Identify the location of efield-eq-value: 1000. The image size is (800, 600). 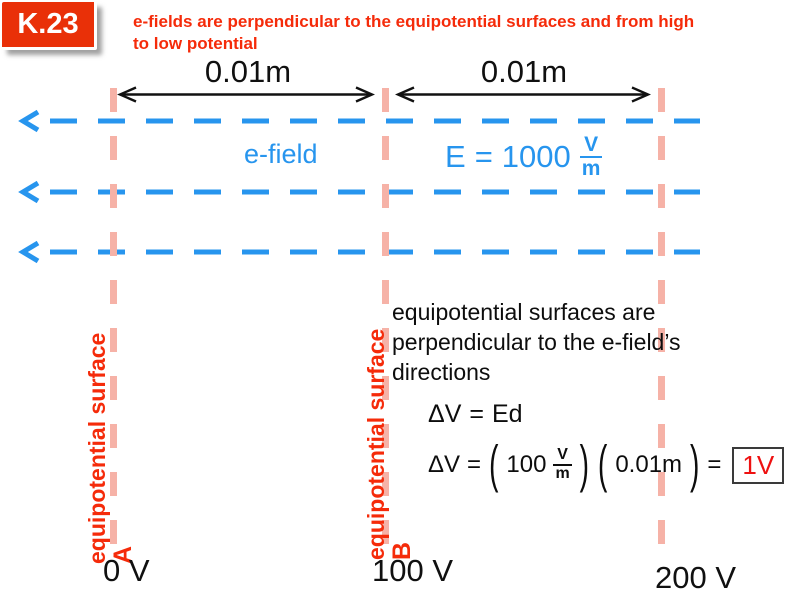
(536, 157).